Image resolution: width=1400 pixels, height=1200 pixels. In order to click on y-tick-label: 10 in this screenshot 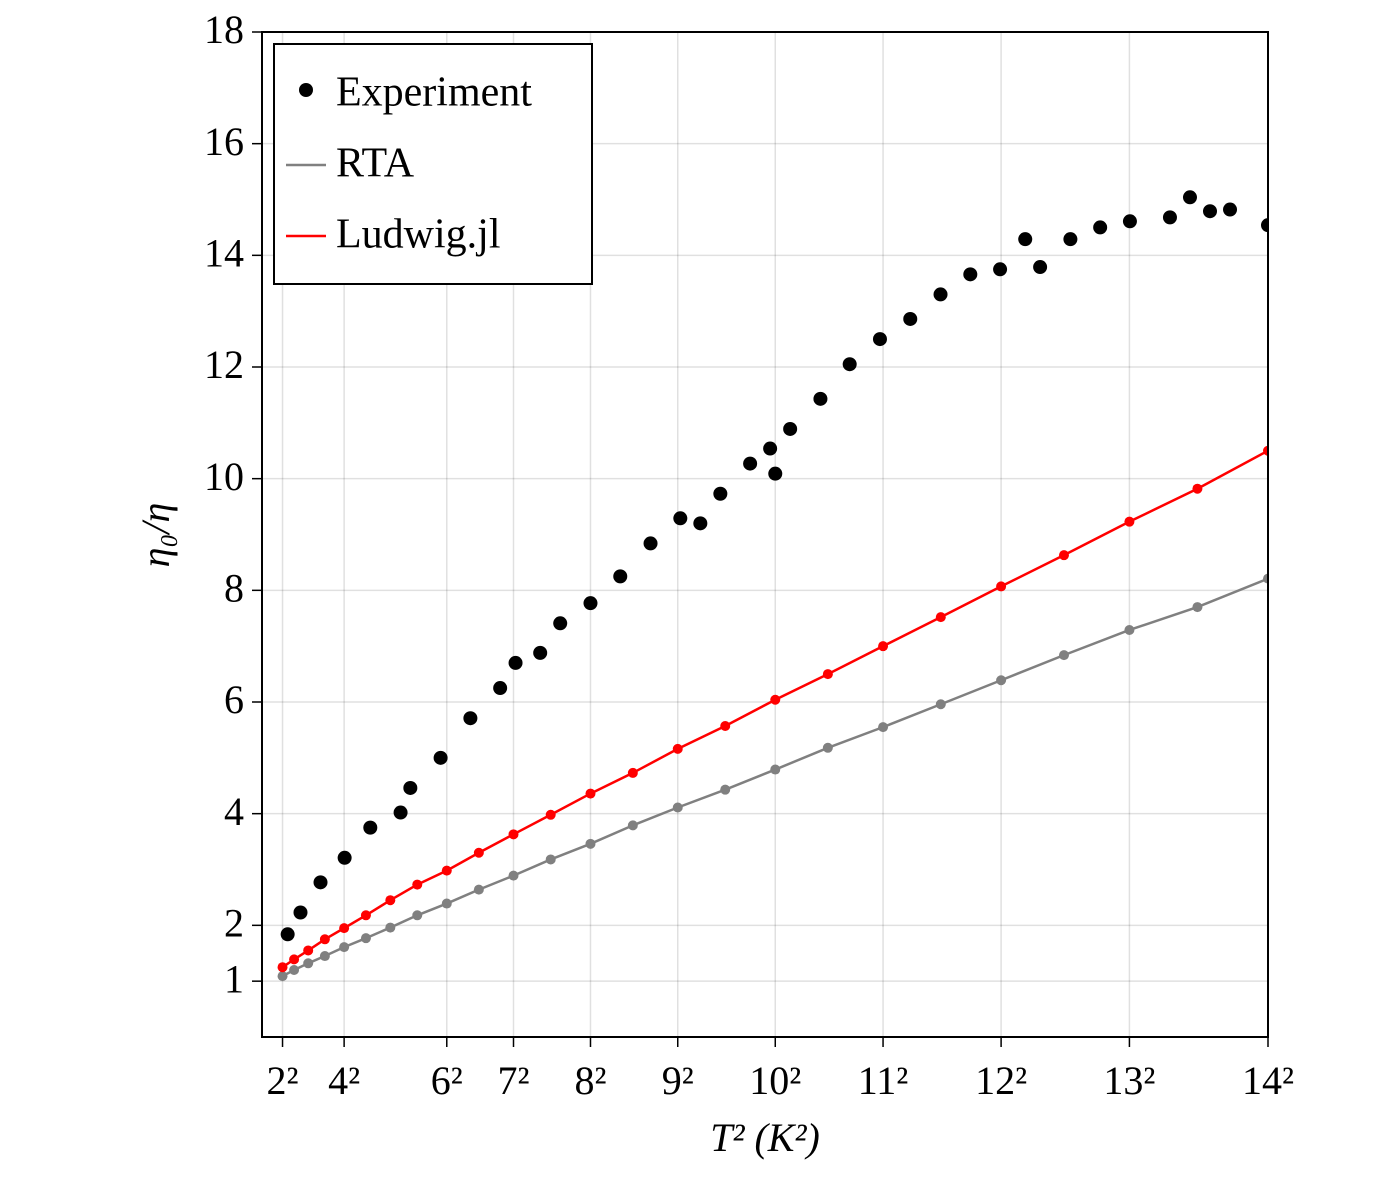, I will do `click(224, 476)`.